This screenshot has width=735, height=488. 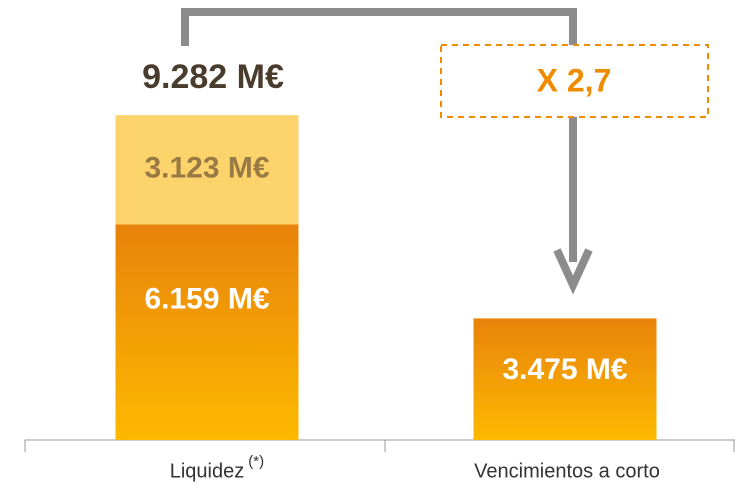 What do you see at coordinates (567, 471) in the screenshot?
I see `x-tick-label: Vencimientos a corto` at bounding box center [567, 471].